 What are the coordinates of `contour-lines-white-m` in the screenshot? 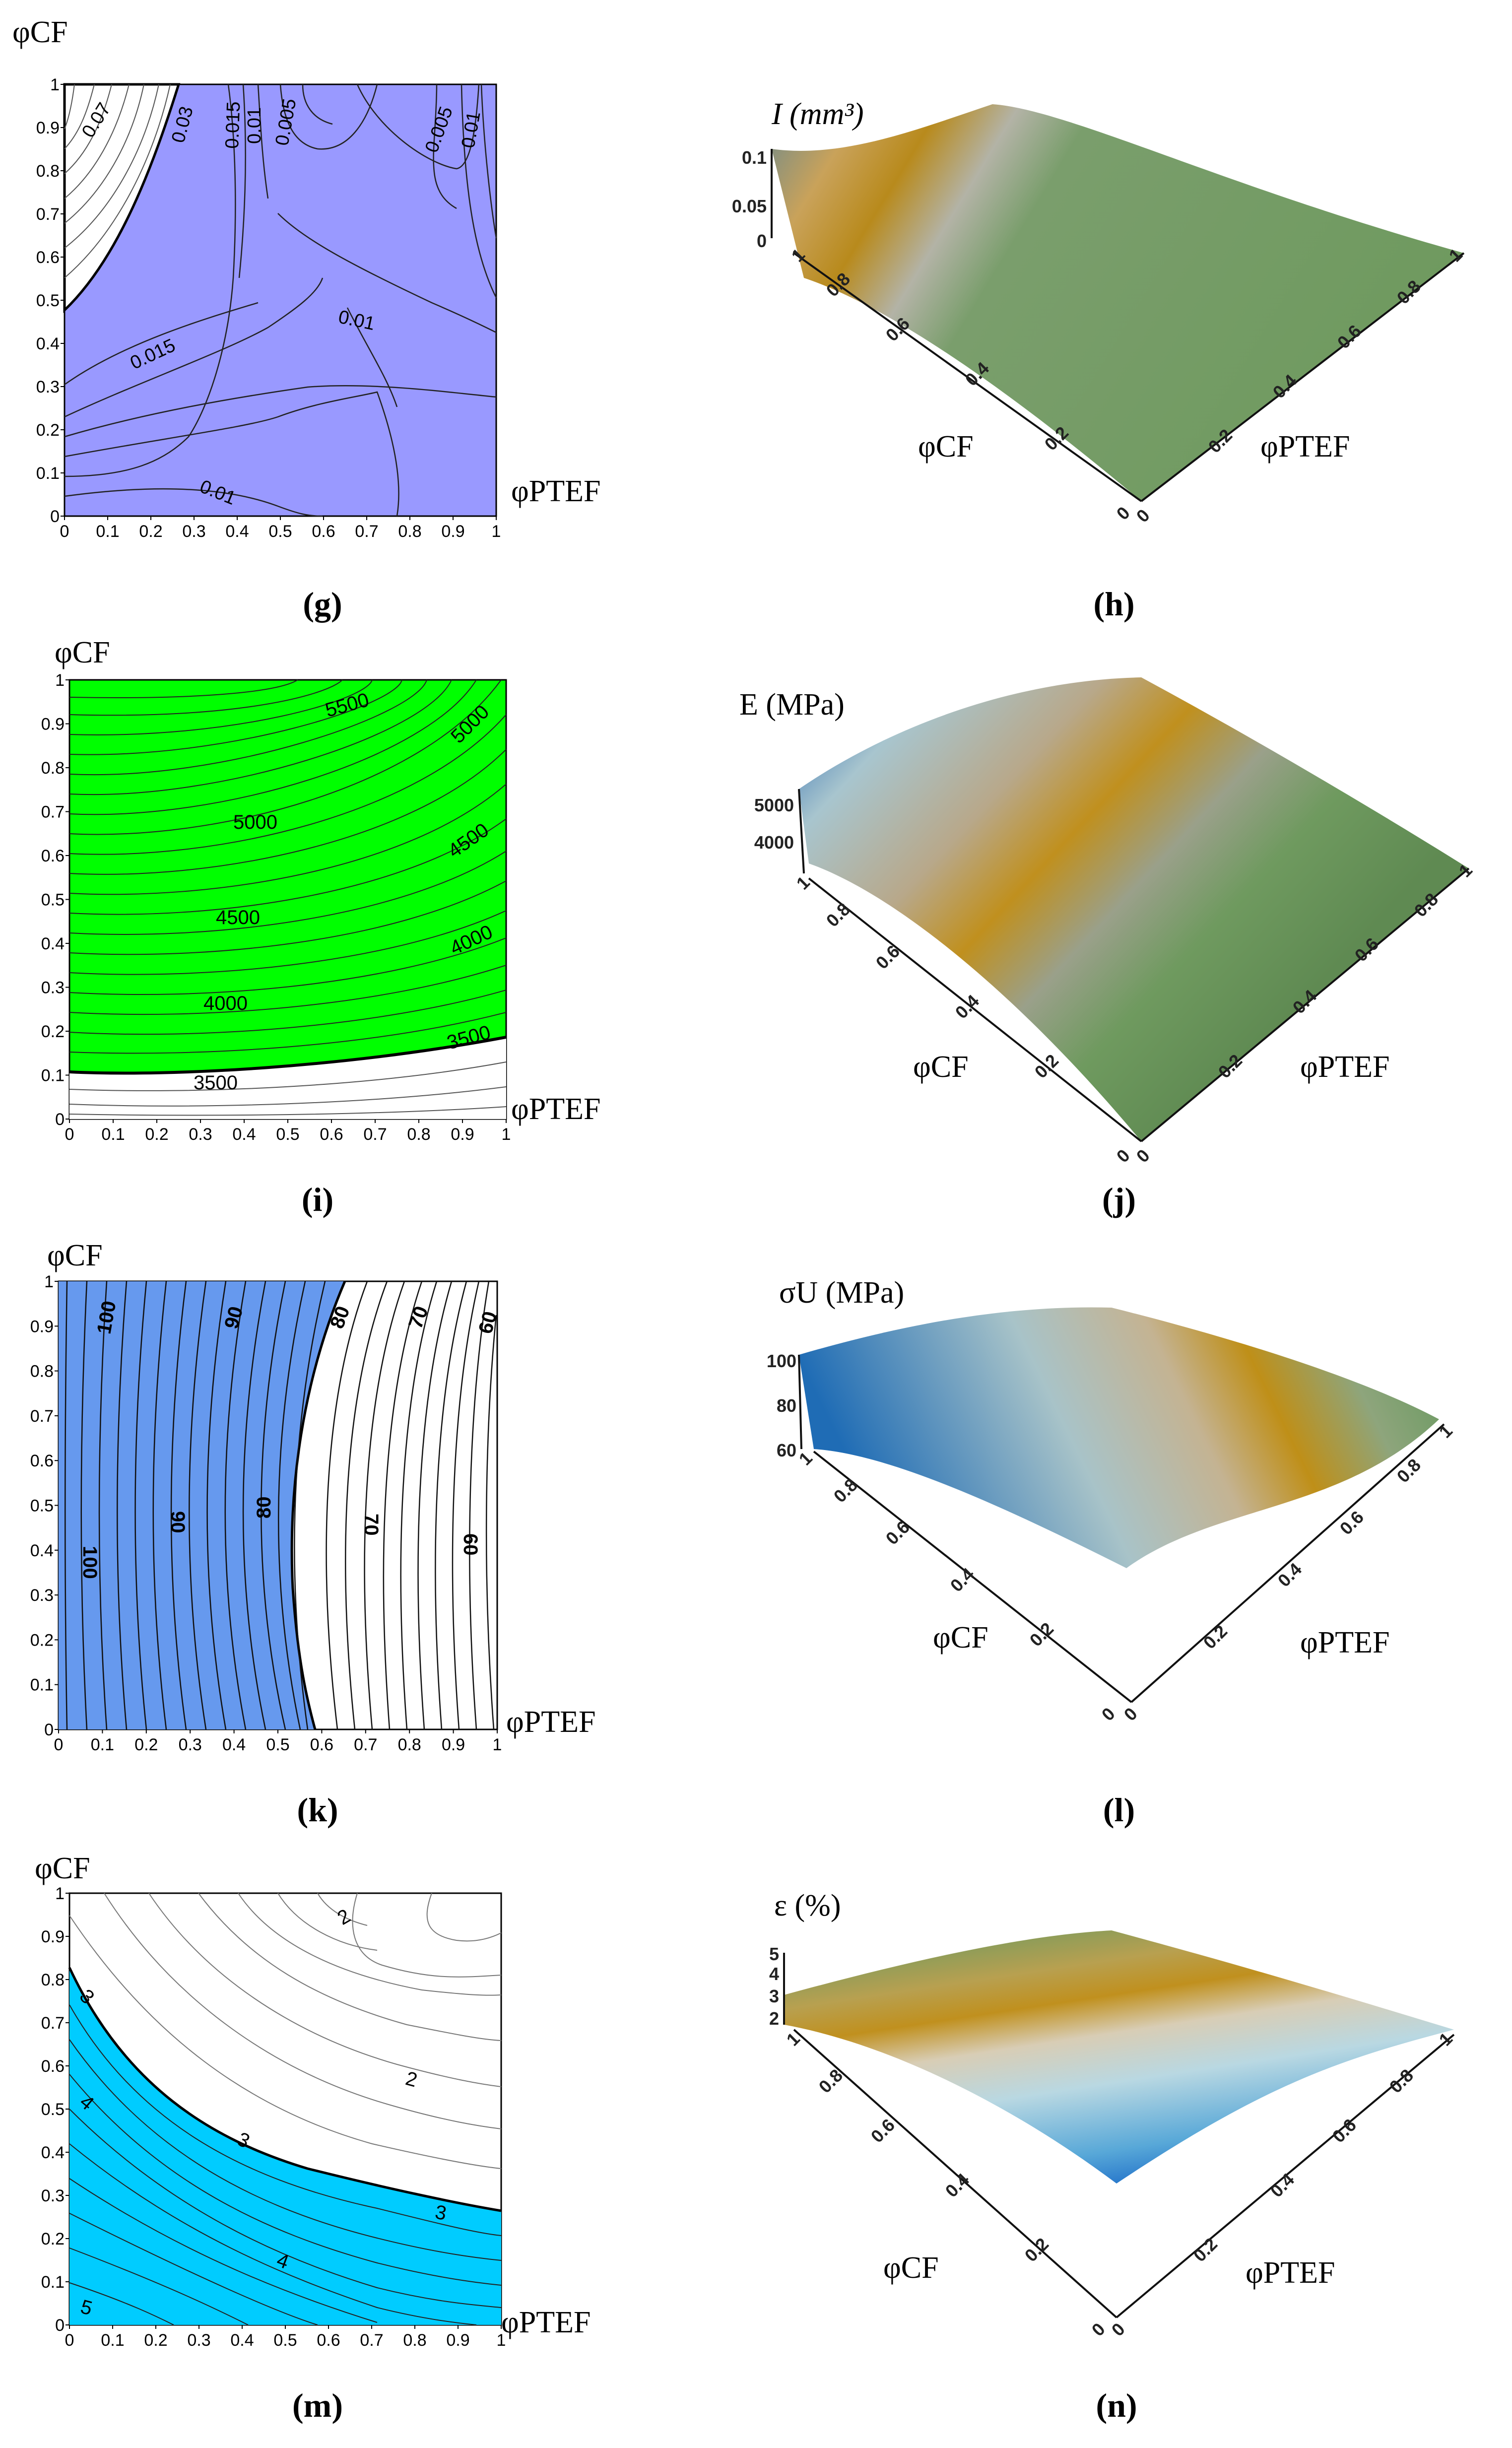 It's located at (285, 2031).